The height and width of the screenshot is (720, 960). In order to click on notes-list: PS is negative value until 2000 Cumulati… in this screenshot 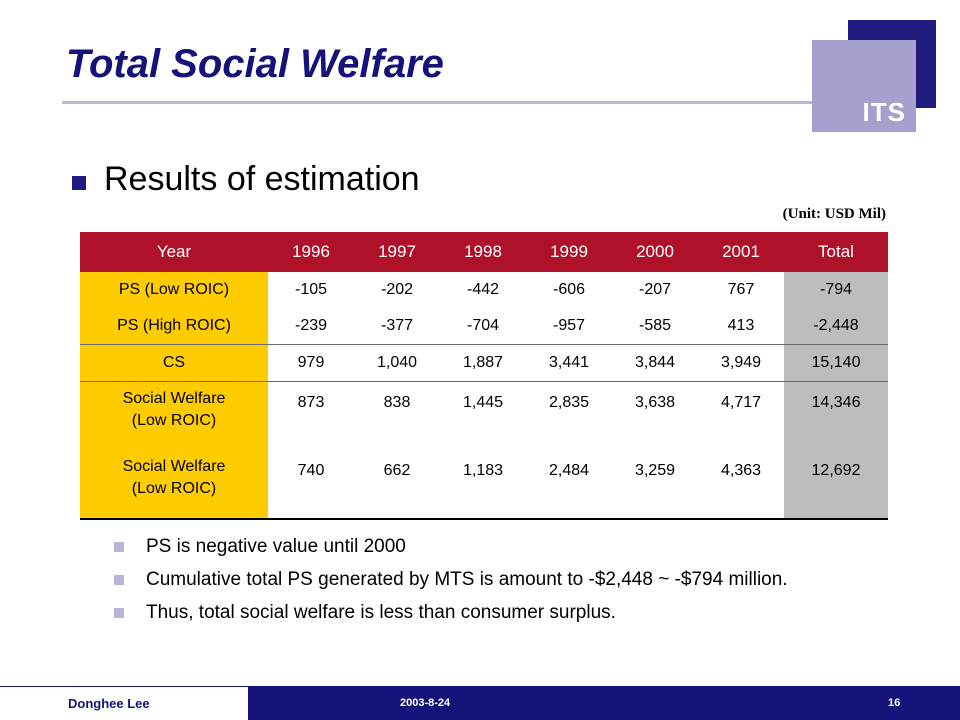, I will do `click(504, 583)`.